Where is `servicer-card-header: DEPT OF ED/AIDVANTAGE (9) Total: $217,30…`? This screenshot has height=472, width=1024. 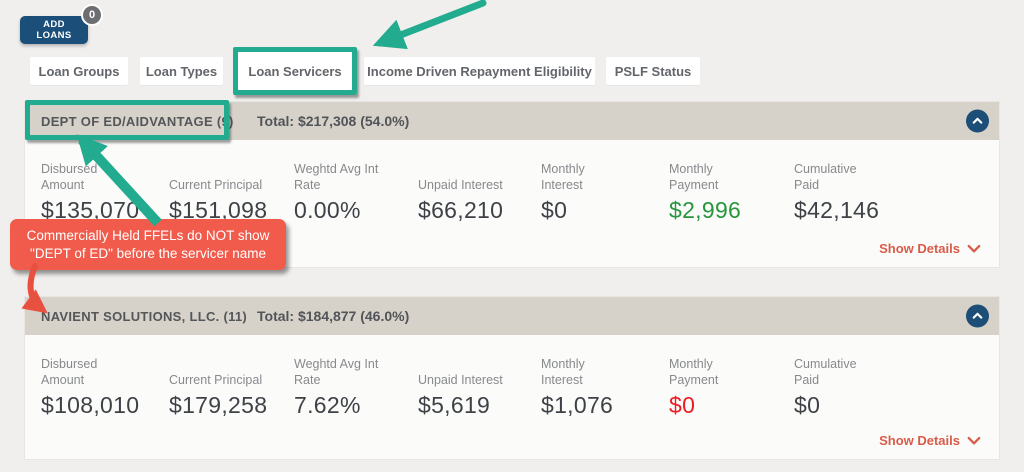 servicer-card-header: DEPT OF ED/AIDVANTAGE (9) Total: $217,30… is located at coordinates (512, 121).